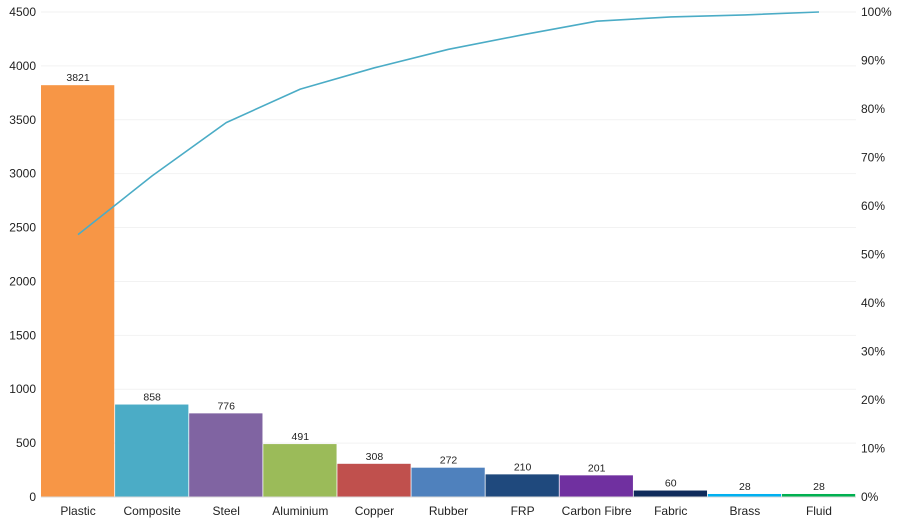  I want to click on y-left-tick-label: 1000, so click(22, 389).